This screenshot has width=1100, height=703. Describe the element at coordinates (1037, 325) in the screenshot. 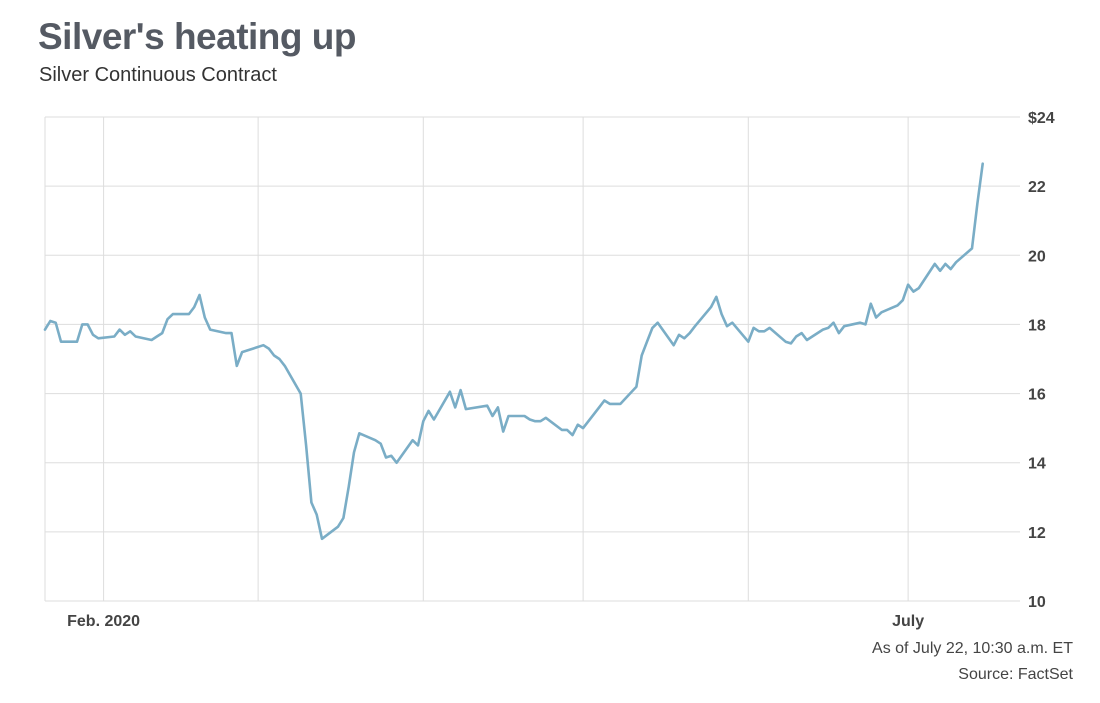

I see `y-tick-label: 18` at that location.